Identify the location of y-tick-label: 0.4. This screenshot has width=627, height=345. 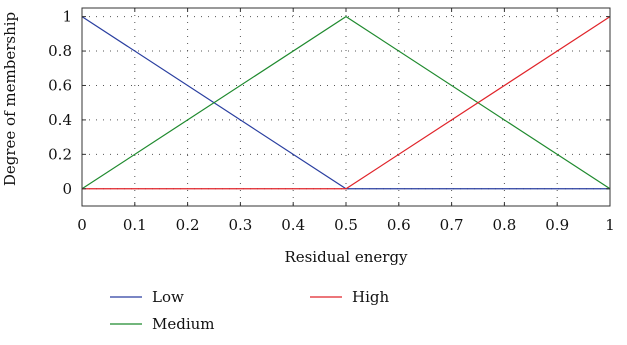
(60, 120).